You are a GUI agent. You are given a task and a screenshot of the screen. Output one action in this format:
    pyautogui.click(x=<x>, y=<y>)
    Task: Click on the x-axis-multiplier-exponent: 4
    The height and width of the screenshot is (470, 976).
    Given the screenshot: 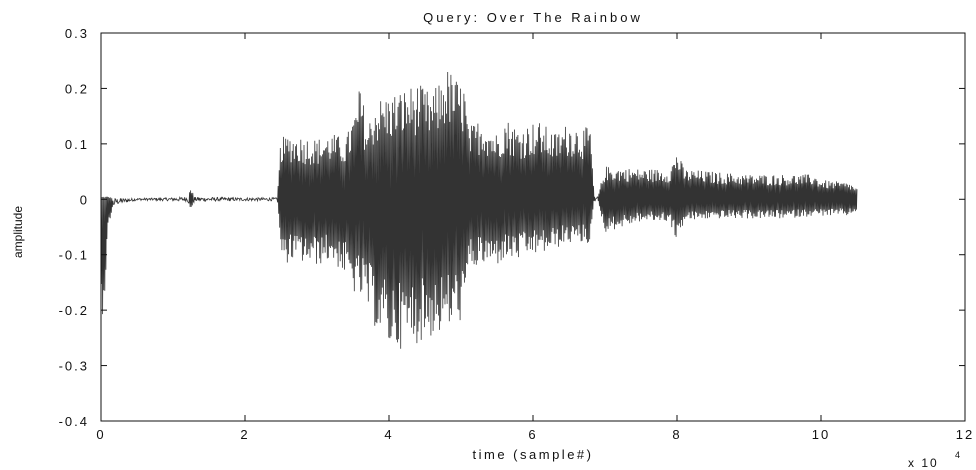 What is the action you would take?
    pyautogui.click(x=957, y=455)
    